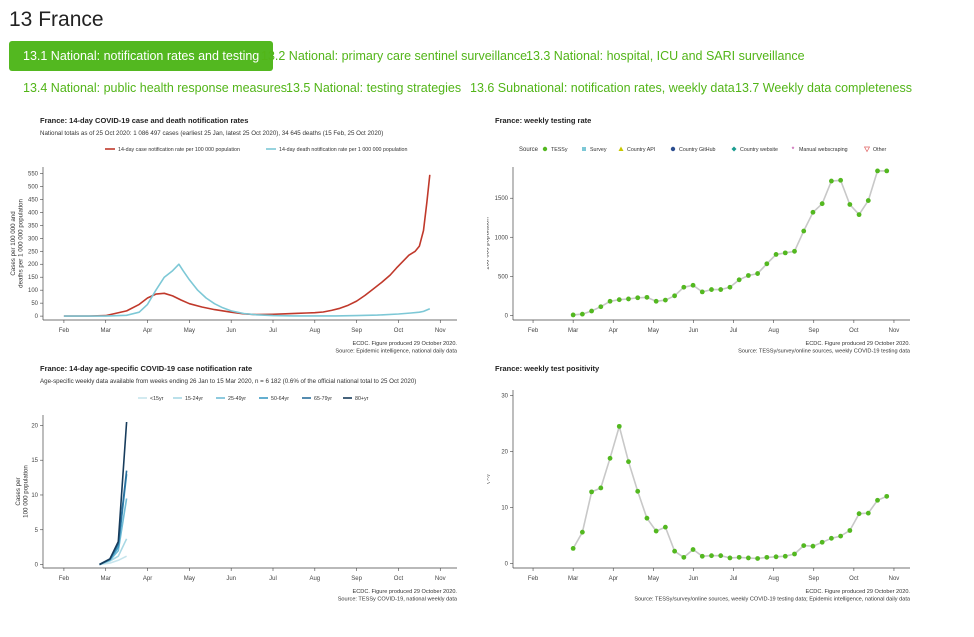 The height and width of the screenshot is (637, 974). Describe the element at coordinates (33, 226) in the screenshot. I see `y-tick-label: 350` at that location.